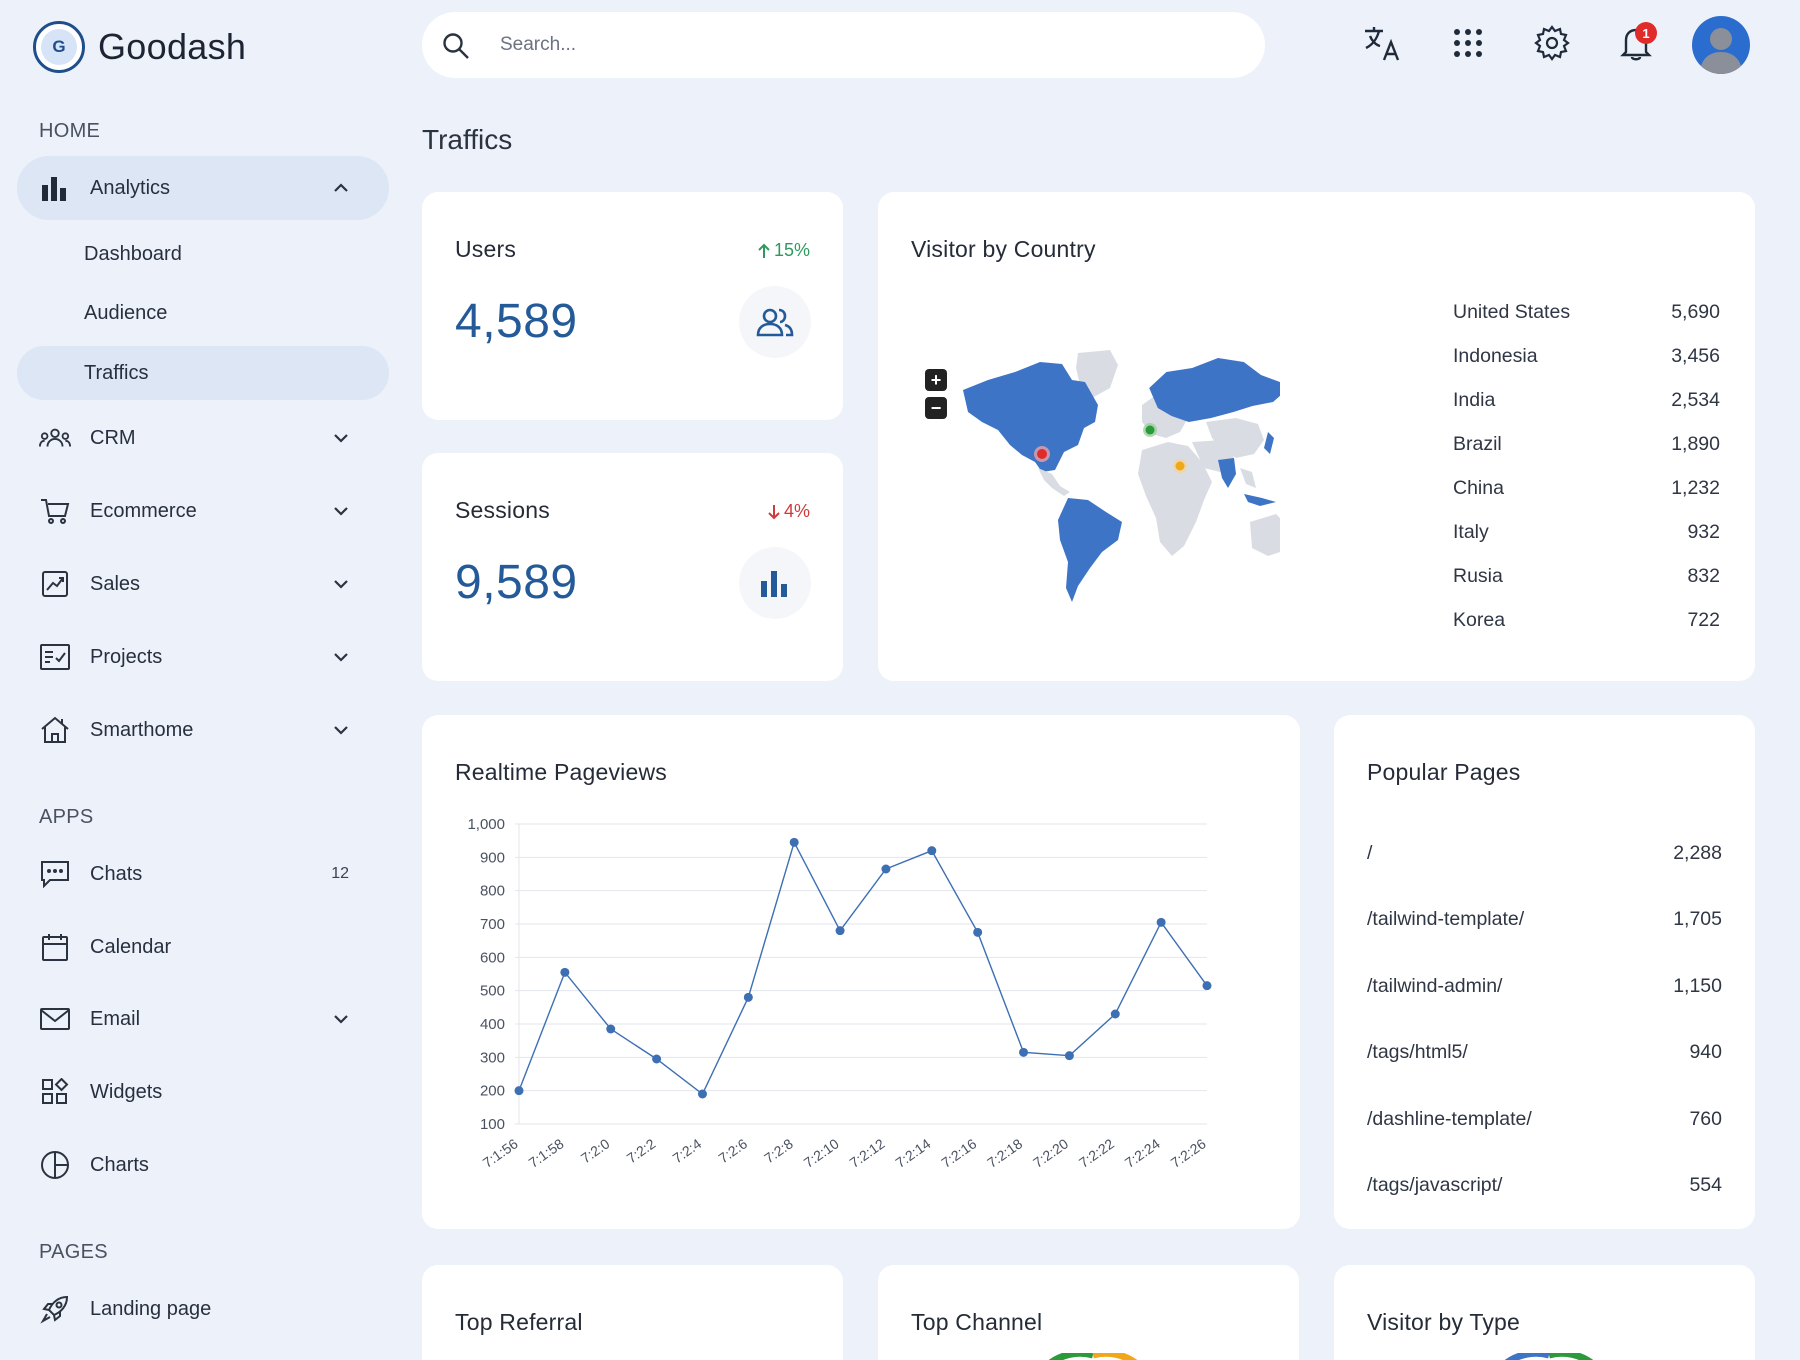  What do you see at coordinates (340, 873) in the screenshot?
I see `chats-count-badge: 12` at bounding box center [340, 873].